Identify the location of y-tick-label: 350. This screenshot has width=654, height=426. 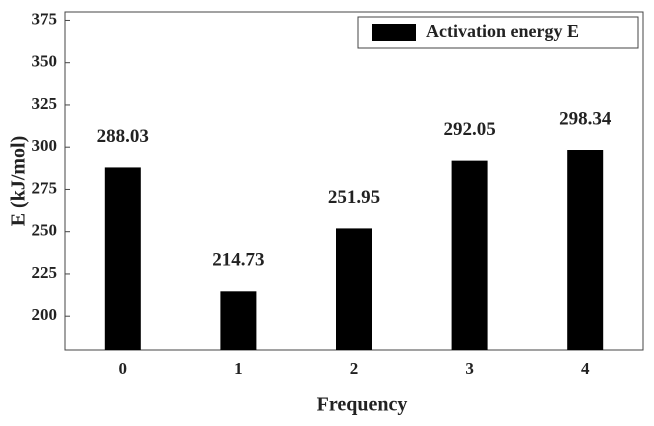
(45, 61).